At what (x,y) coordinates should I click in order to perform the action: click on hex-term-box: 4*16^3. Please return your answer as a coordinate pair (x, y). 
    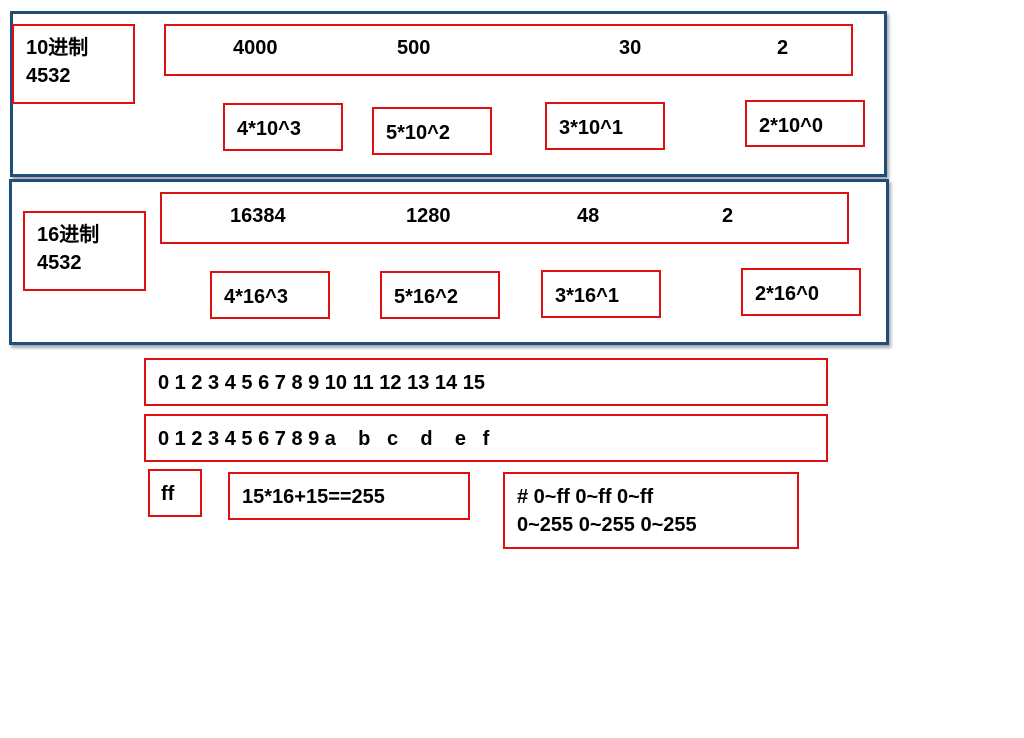
    Looking at the image, I should click on (270, 295).